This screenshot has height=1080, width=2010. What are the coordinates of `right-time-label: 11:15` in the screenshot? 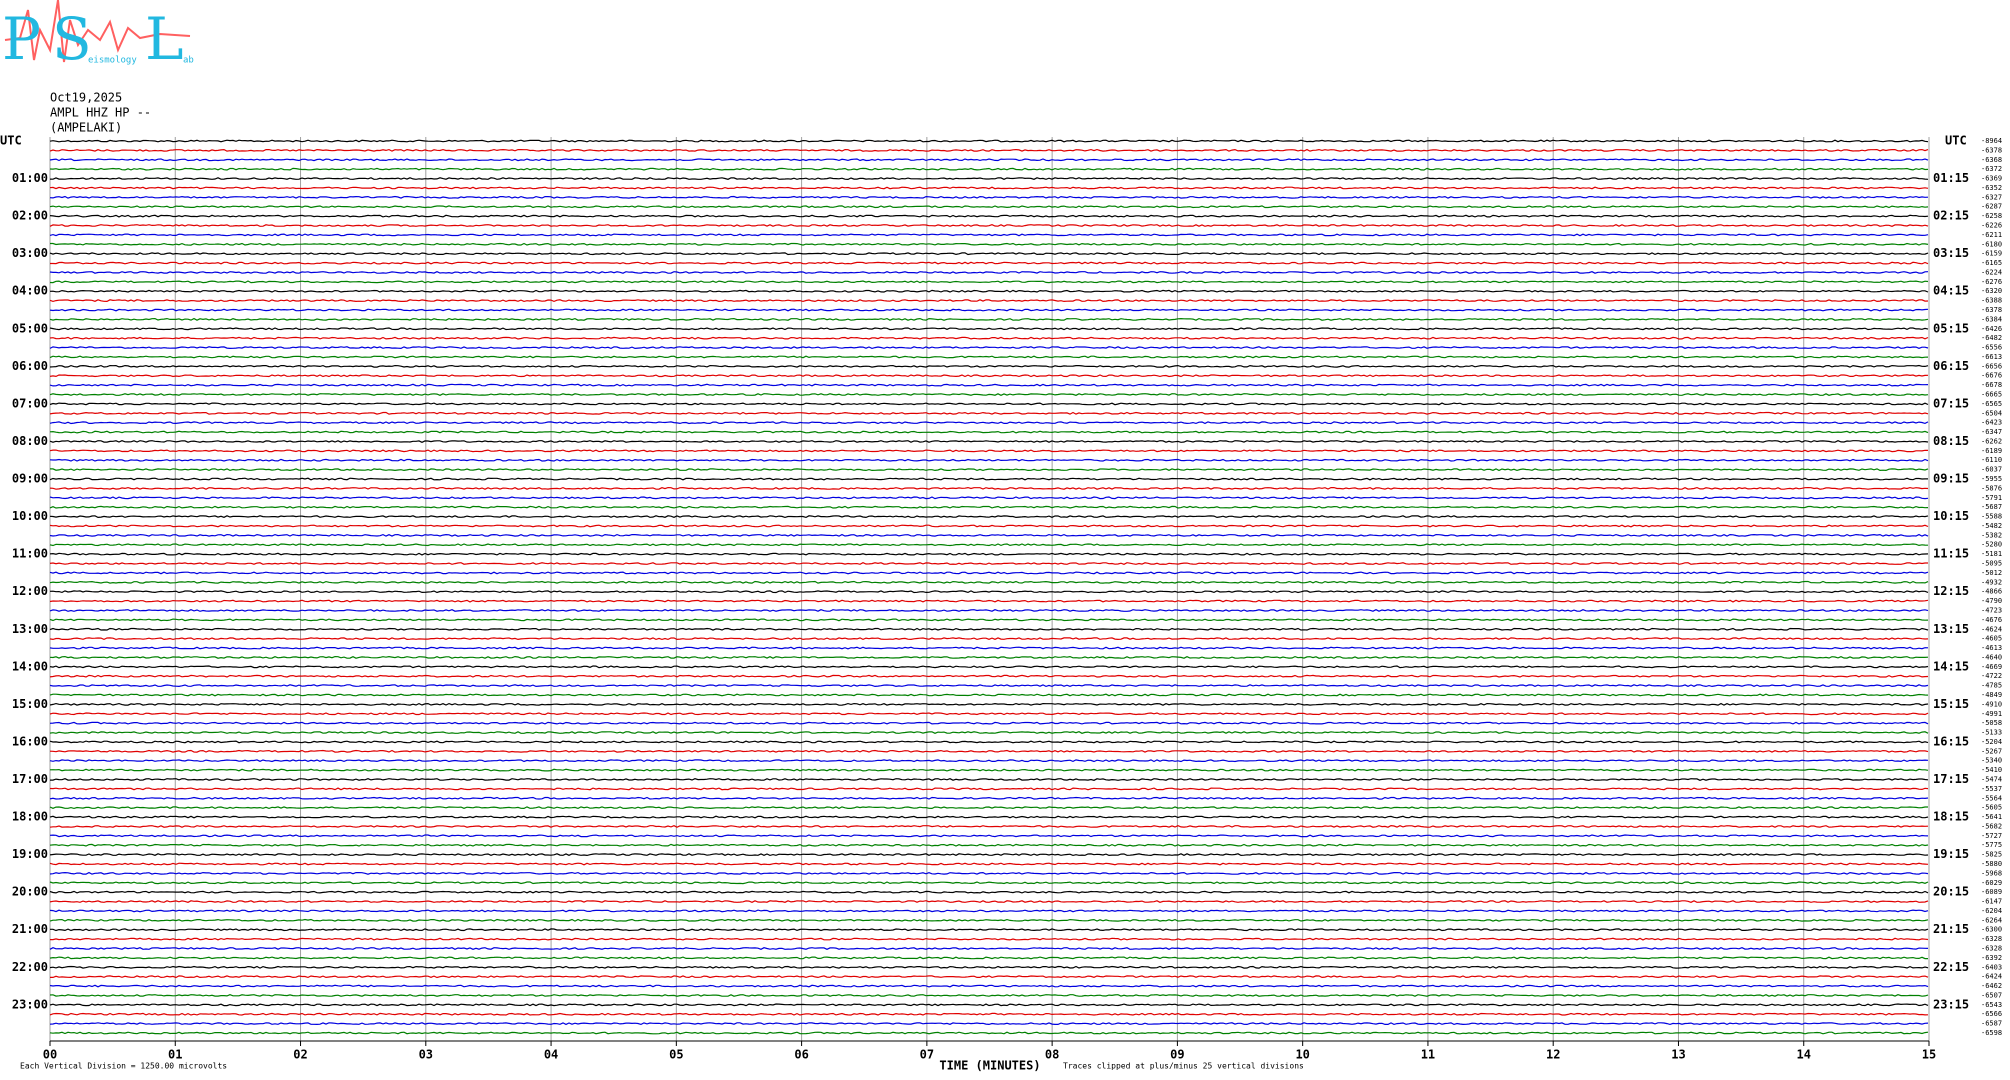 It's located at (1951, 554).